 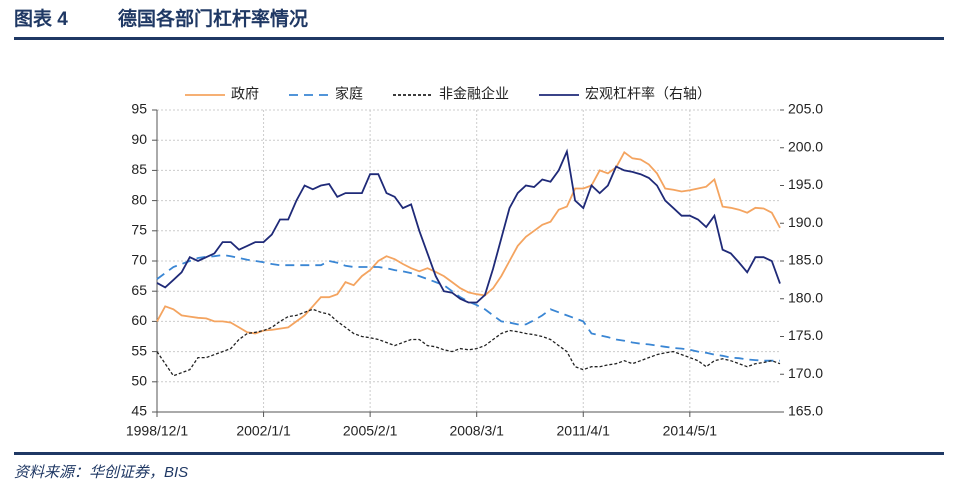 I want to click on figure-title: 德国各部门杠杆率情况, so click(x=213, y=18).